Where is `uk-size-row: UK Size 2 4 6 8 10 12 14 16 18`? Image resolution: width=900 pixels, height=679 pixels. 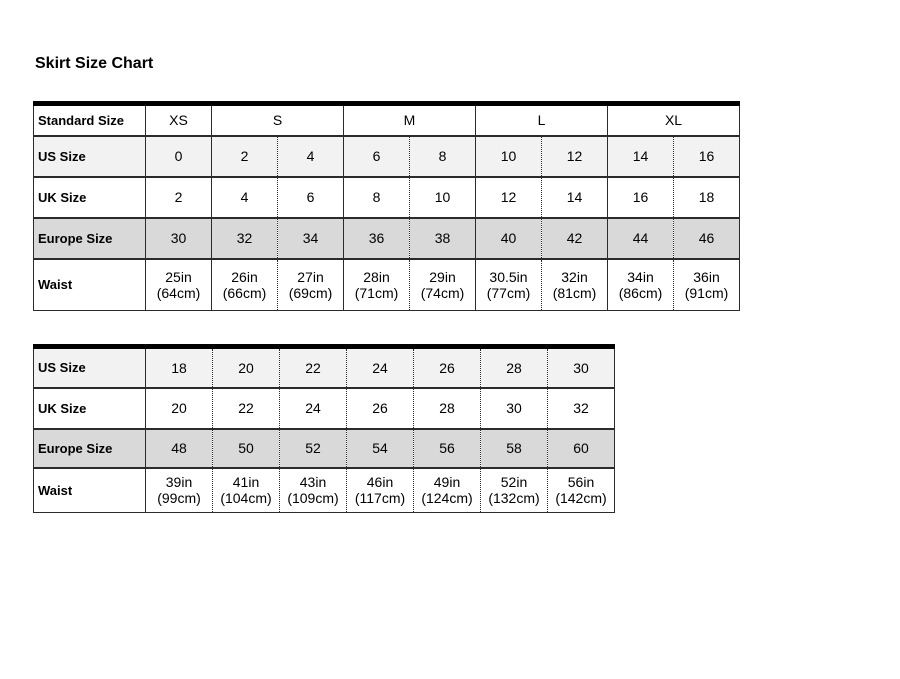 uk-size-row: UK Size 2 4 6 8 10 12 14 16 18 is located at coordinates (386, 196).